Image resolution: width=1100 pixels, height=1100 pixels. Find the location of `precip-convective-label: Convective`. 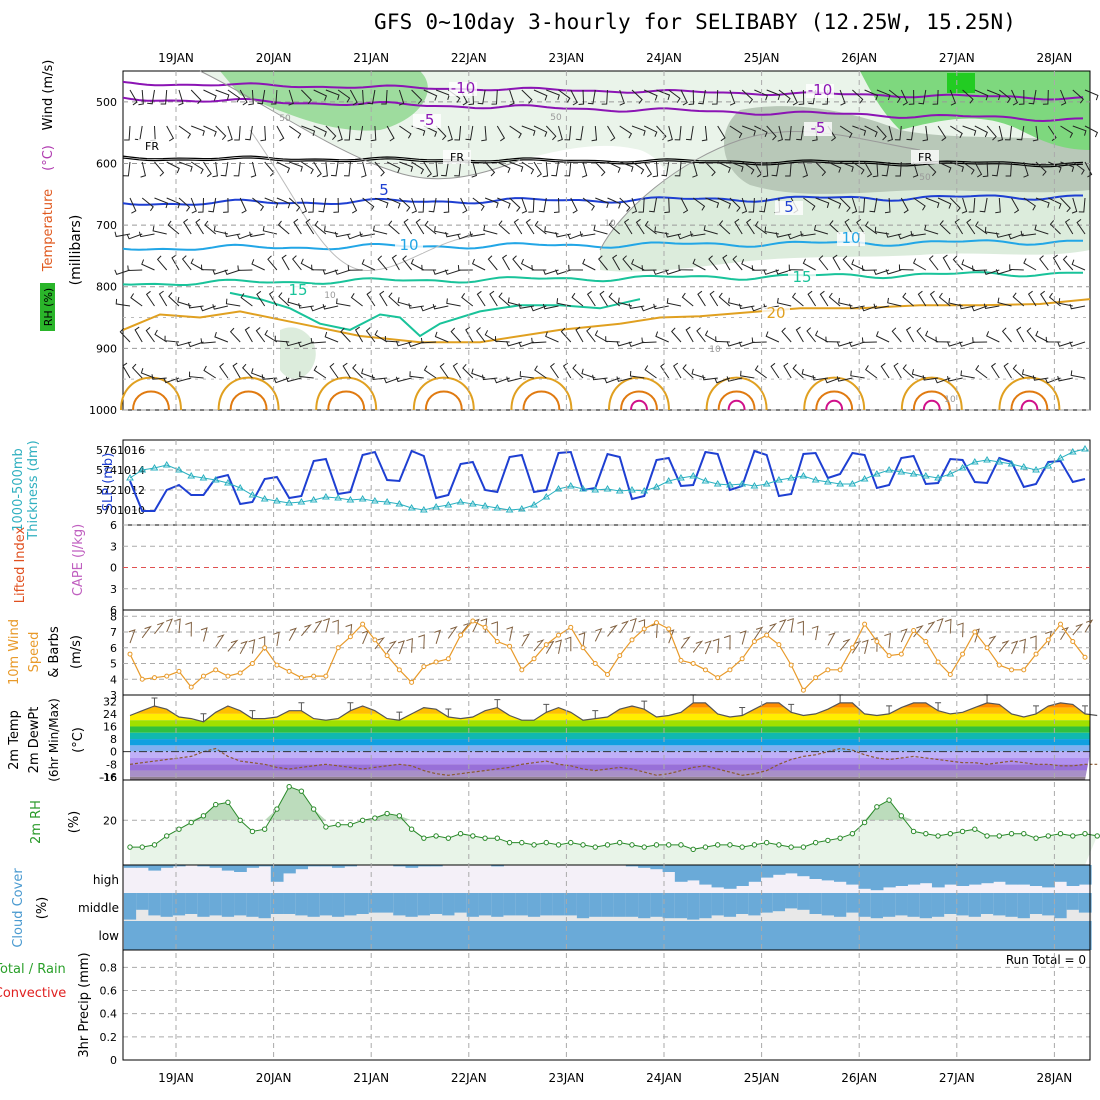

precip-convective-label: Convective is located at coordinates (33, 993).